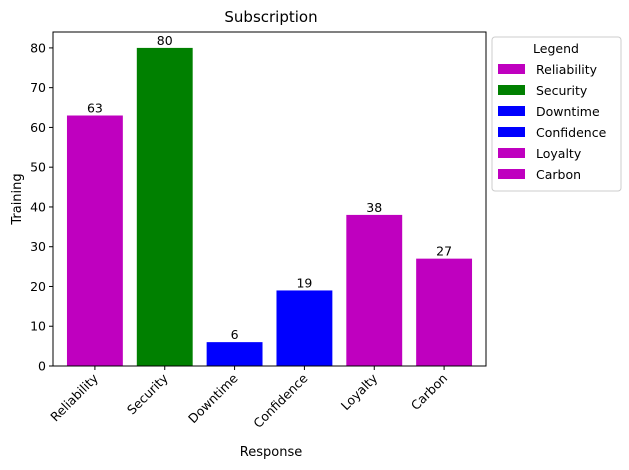 This screenshot has height=470, width=629. What do you see at coordinates (359, 391) in the screenshot?
I see `x-tick-label: Loyalty` at bounding box center [359, 391].